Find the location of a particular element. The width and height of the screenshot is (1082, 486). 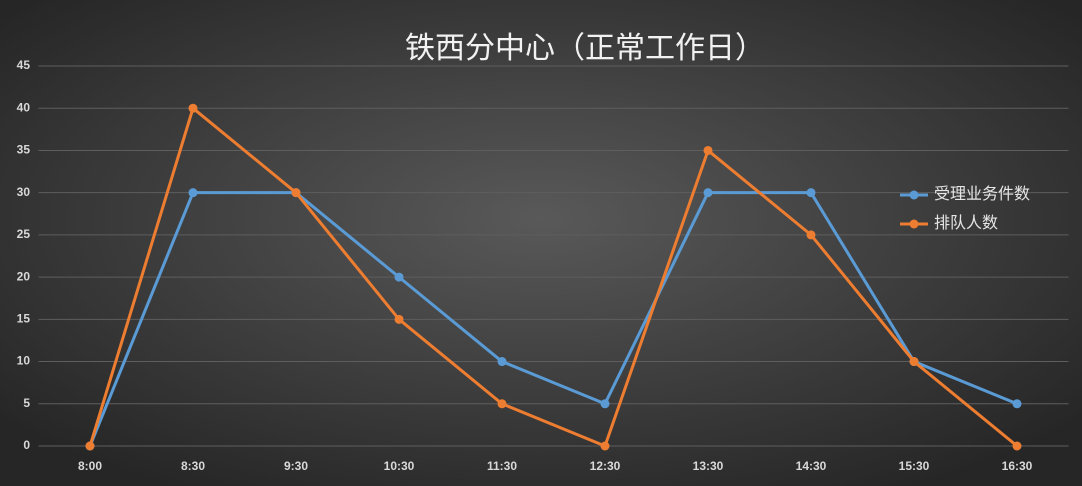

y-tick-label: 25 is located at coordinates (24, 234).